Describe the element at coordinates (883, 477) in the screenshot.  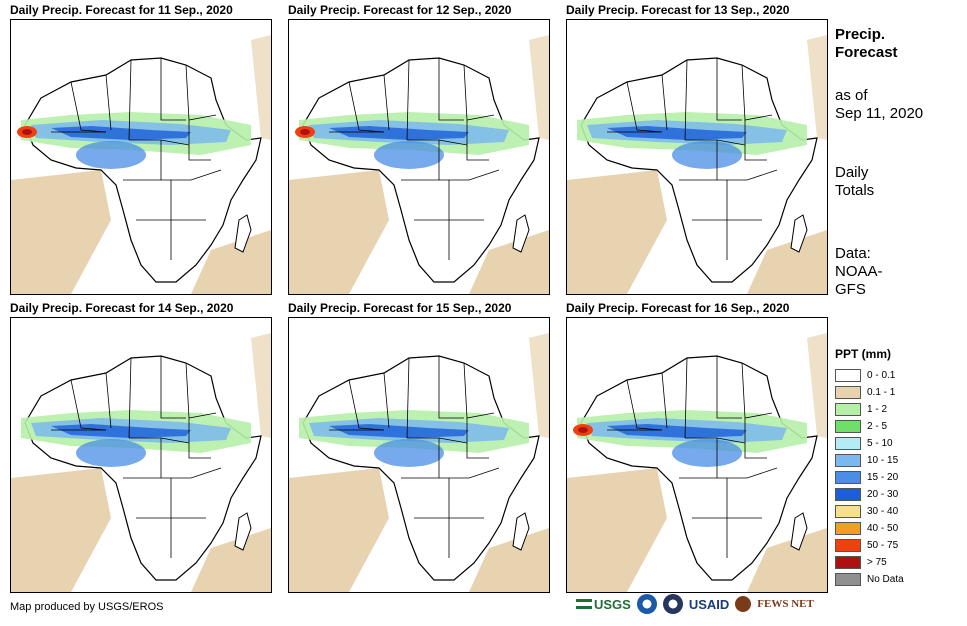
I see `legend-label: 15 - 20` at that location.